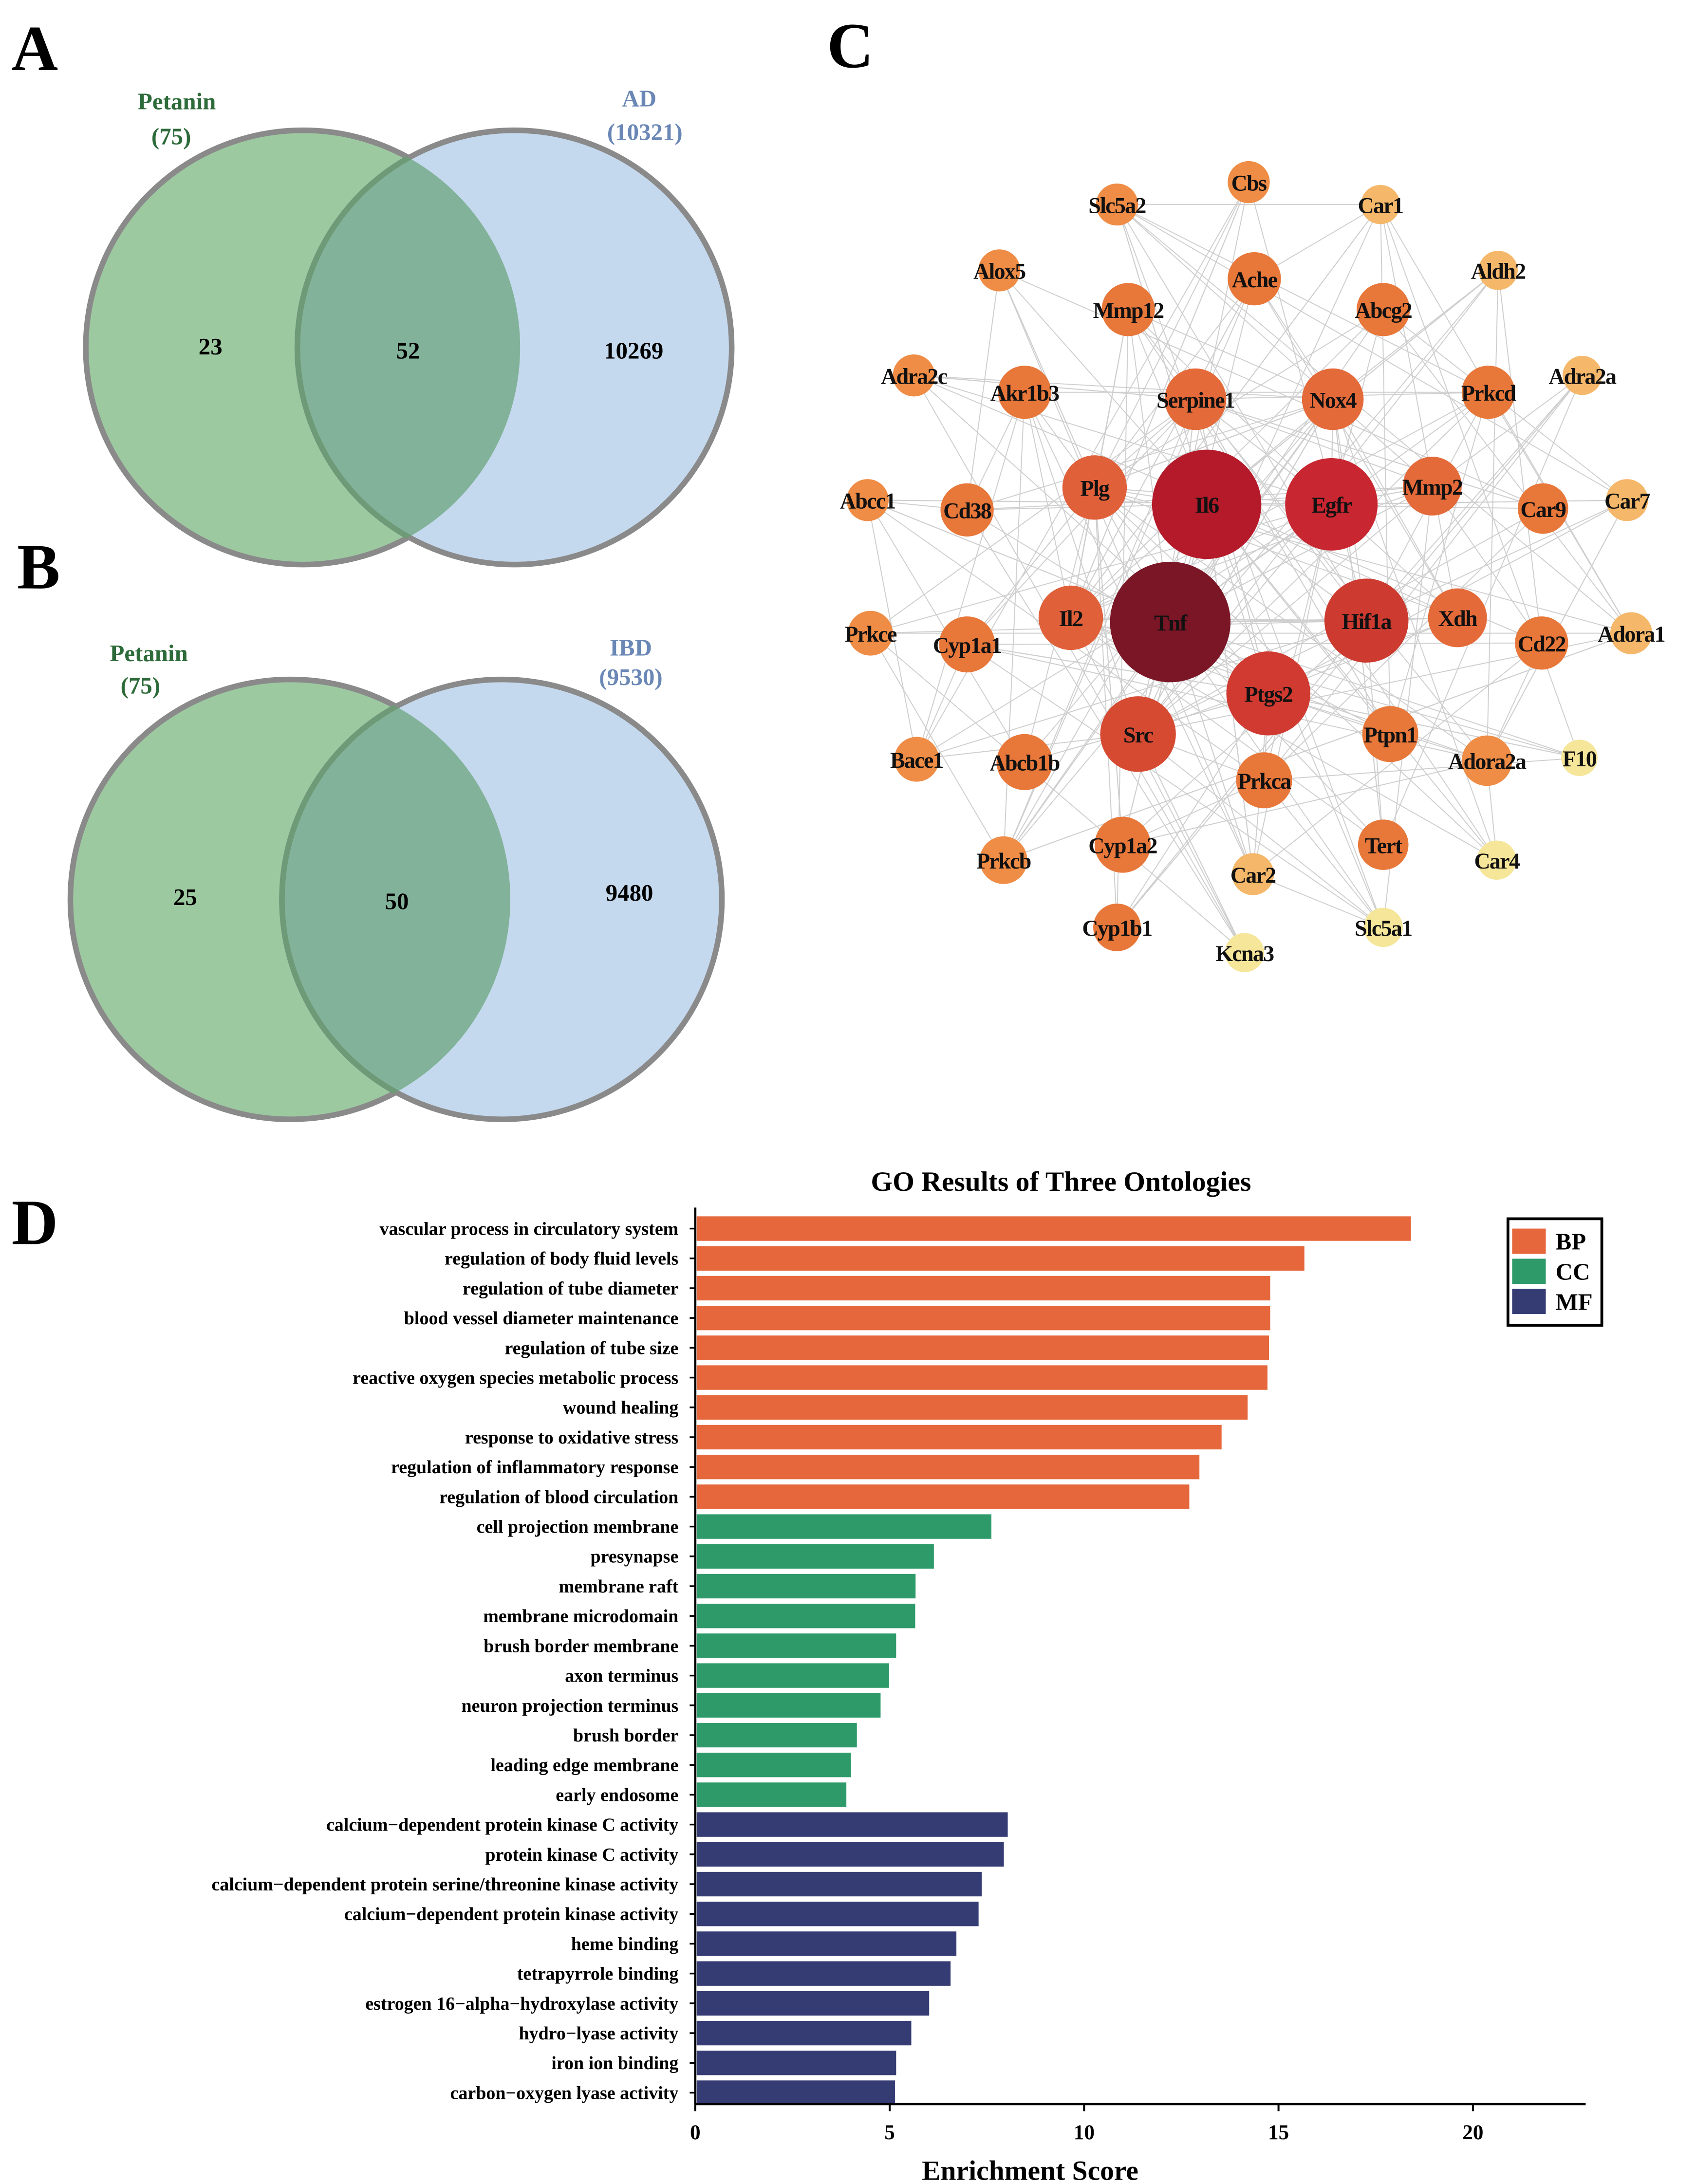 Image resolution: width=1696 pixels, height=2184 pixels. I want to click on node-label: Ache, so click(1255, 279).